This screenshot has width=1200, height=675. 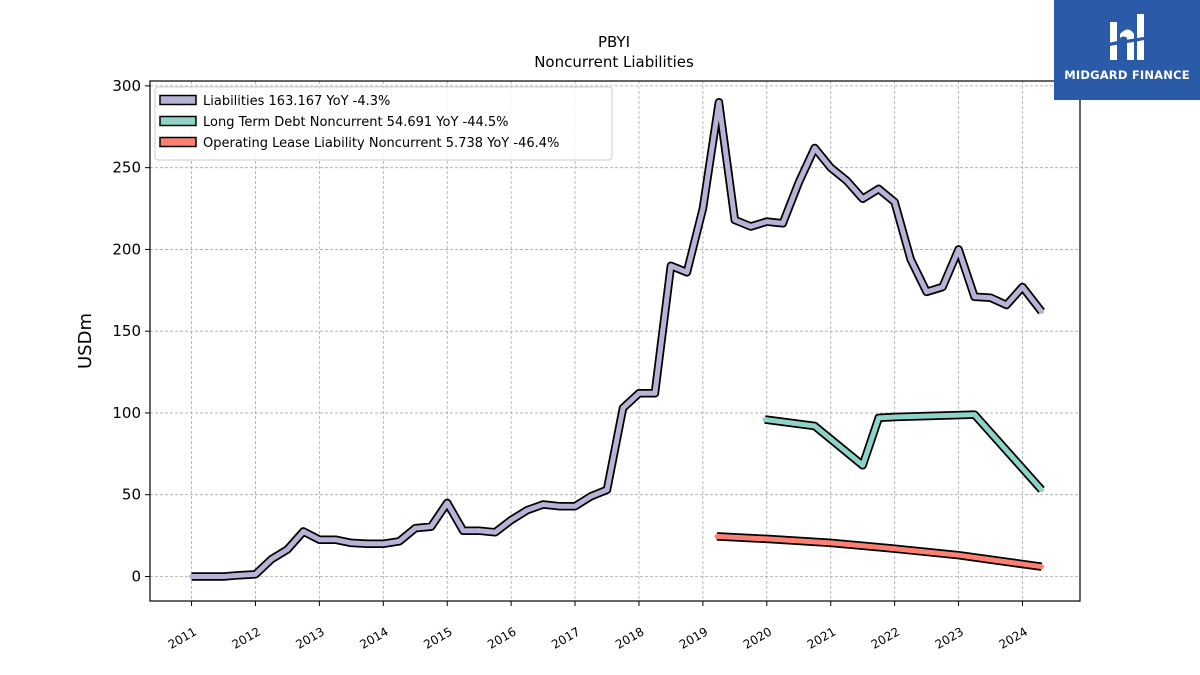 I want to click on x-tick-label: 2016, so click(x=501, y=637).